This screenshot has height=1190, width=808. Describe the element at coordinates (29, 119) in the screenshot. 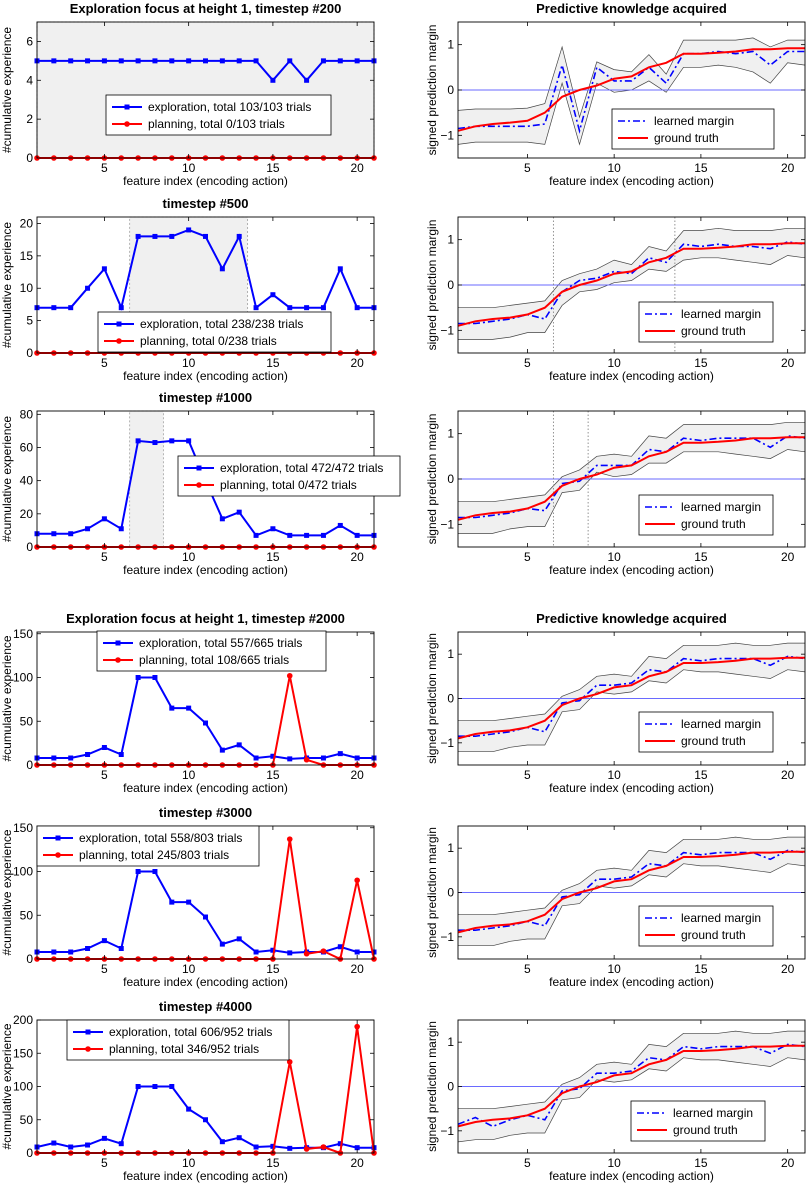

I see `y-tick-label: 2` at that location.